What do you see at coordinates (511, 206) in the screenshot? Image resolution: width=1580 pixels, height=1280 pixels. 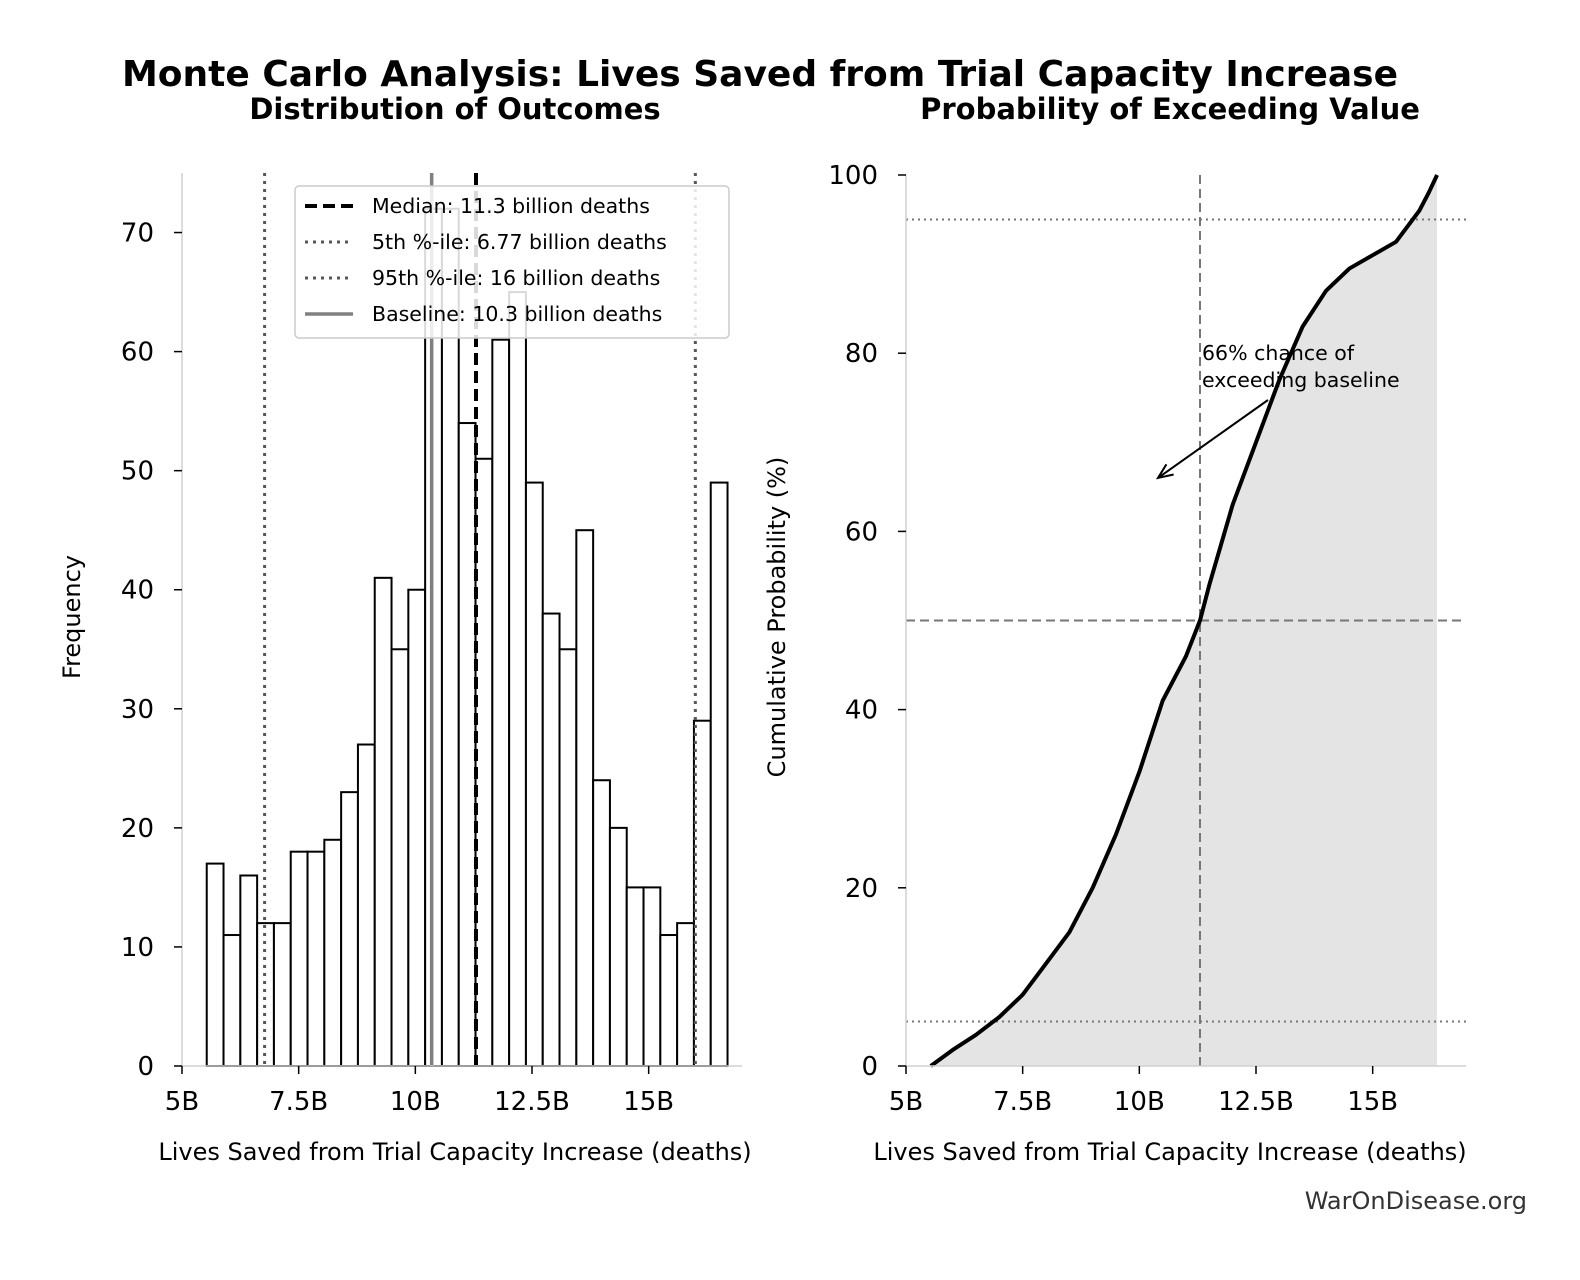 I see `legend-label: Median: 11.3 billion deaths` at bounding box center [511, 206].